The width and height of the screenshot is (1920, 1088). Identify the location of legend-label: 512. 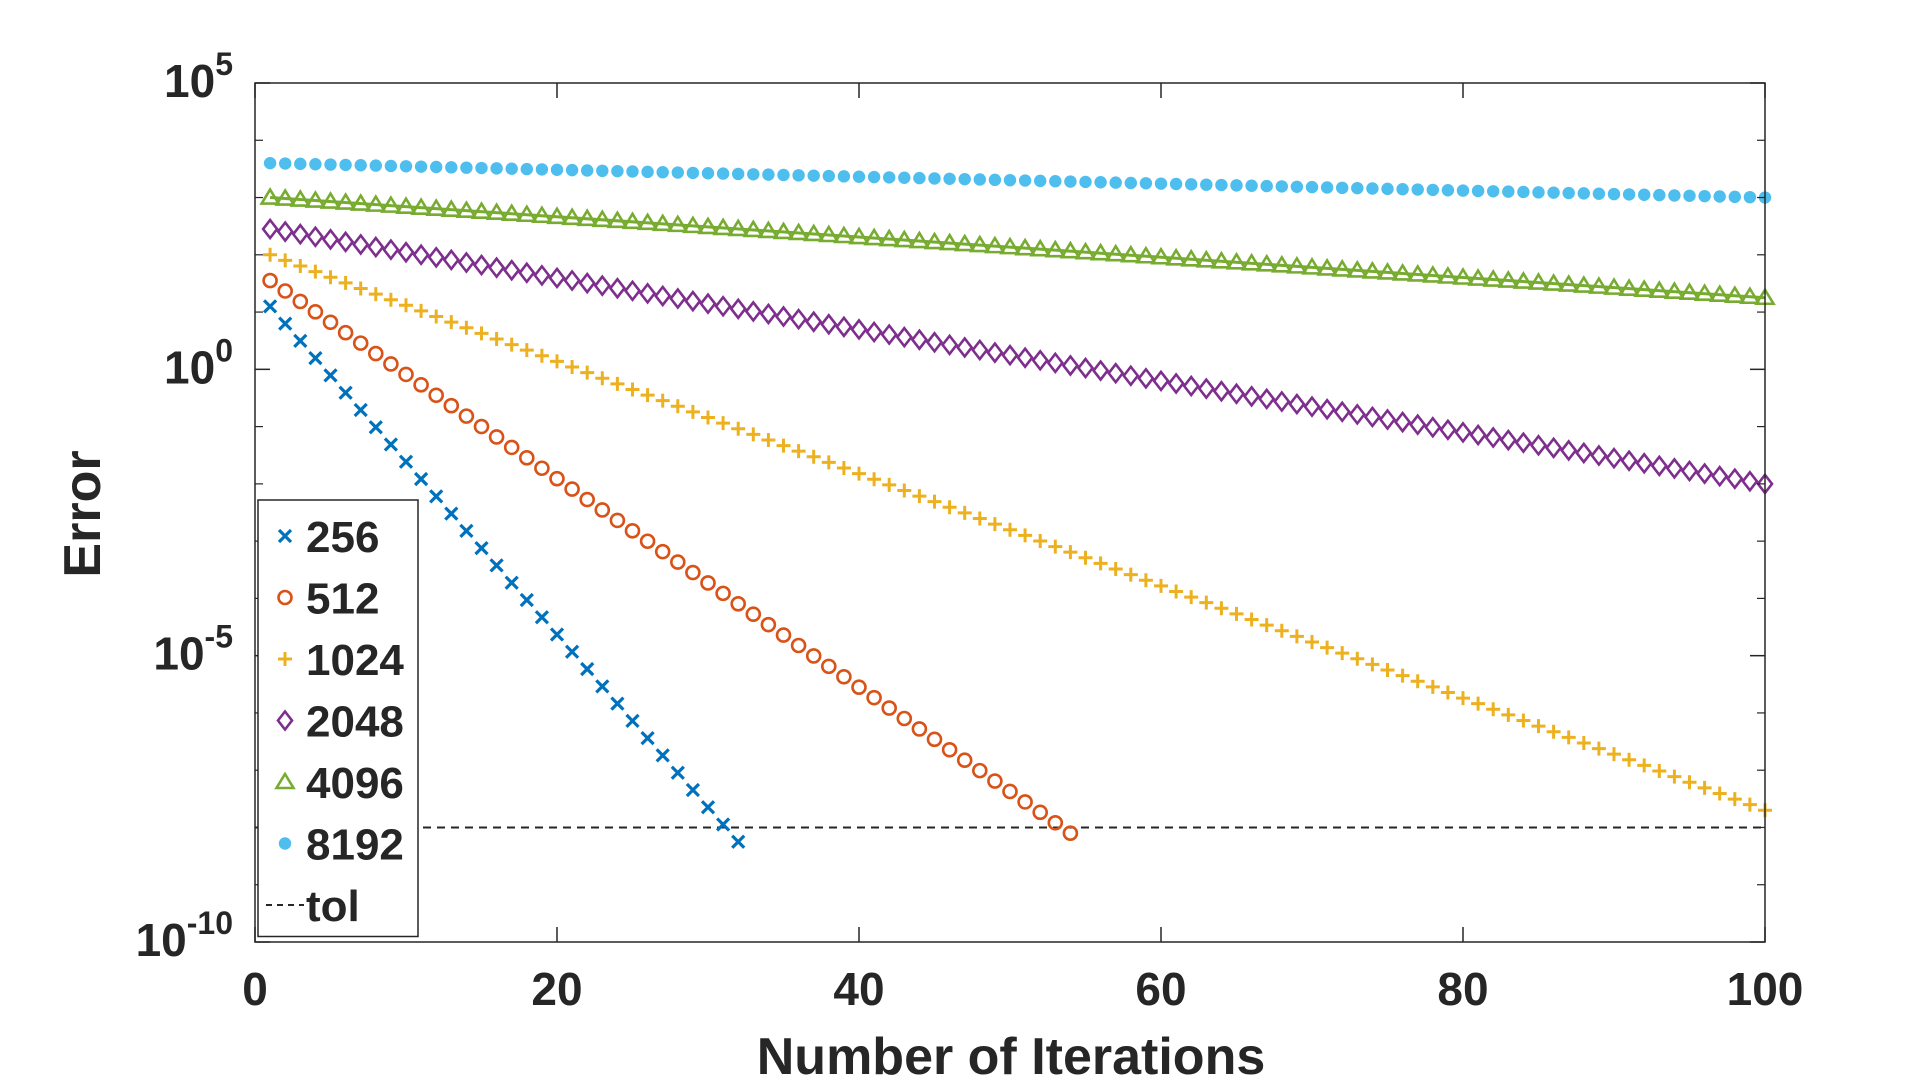
(342, 599).